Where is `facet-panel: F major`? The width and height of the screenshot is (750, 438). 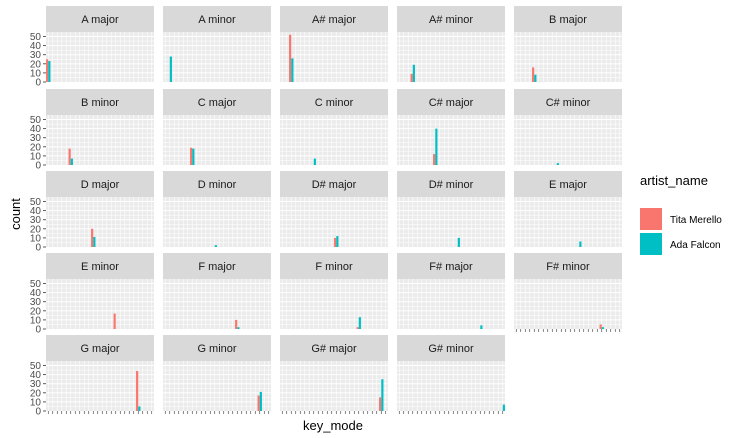
facet-panel: F major is located at coordinates (217, 291).